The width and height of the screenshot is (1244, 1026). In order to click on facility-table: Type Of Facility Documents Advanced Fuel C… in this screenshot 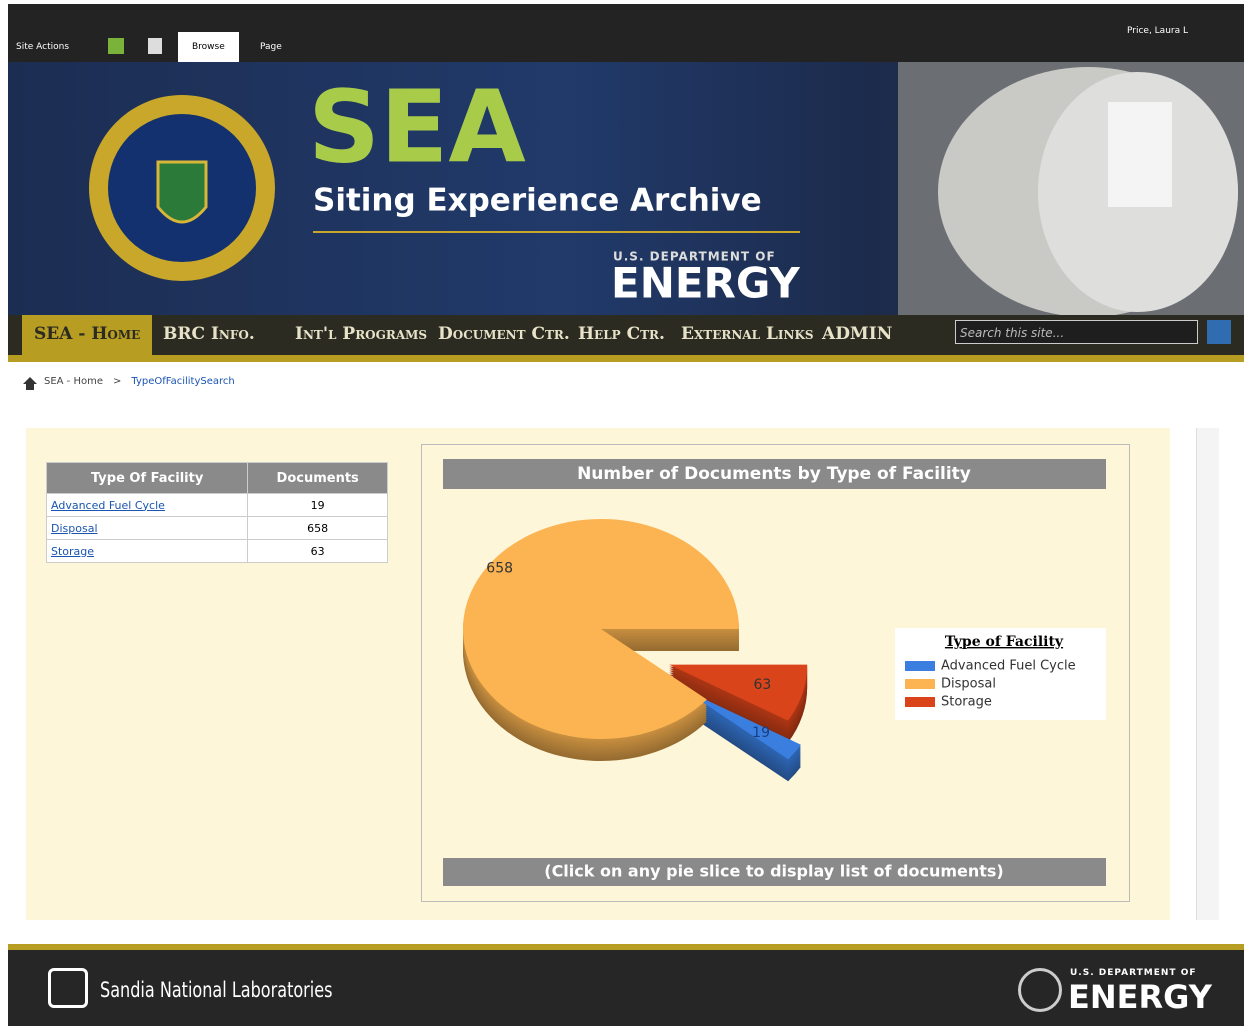, I will do `click(216, 512)`.